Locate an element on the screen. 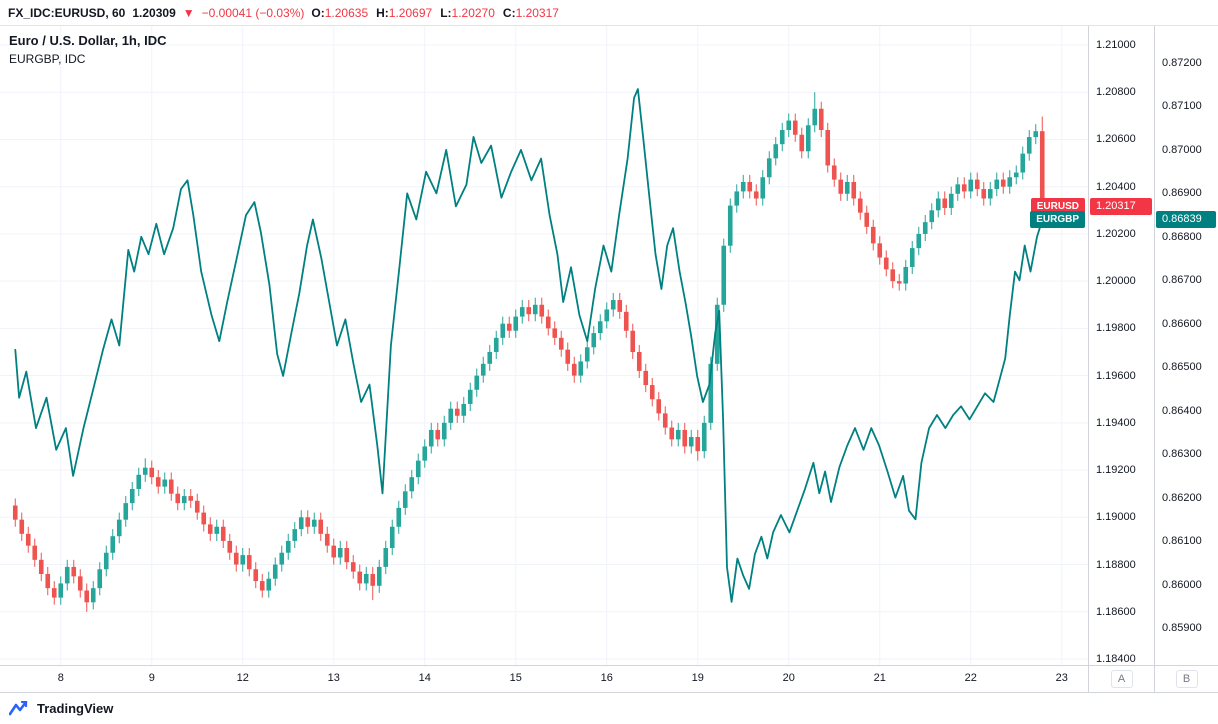 This screenshot has height=724, width=1218. scale-a-tick-label: 1.20400 is located at coordinates (1116, 186).